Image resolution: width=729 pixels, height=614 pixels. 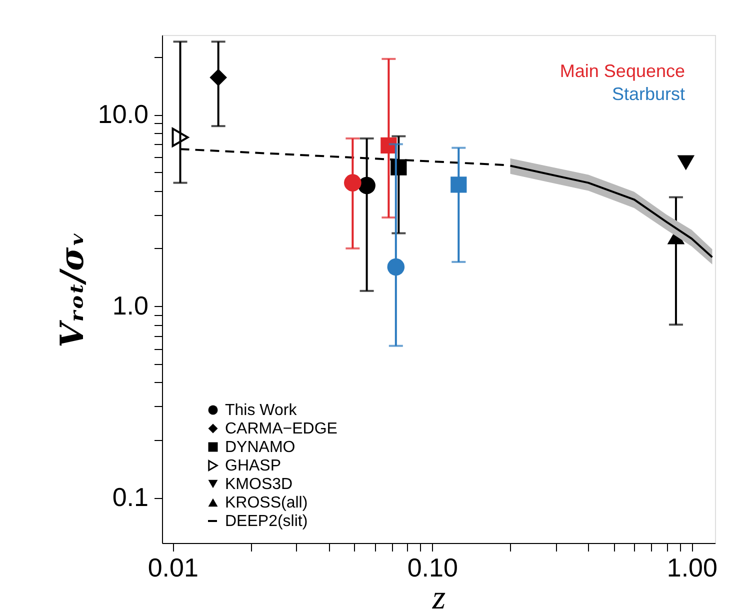 I want to click on y-tick-label: 0.1, so click(x=130, y=497).